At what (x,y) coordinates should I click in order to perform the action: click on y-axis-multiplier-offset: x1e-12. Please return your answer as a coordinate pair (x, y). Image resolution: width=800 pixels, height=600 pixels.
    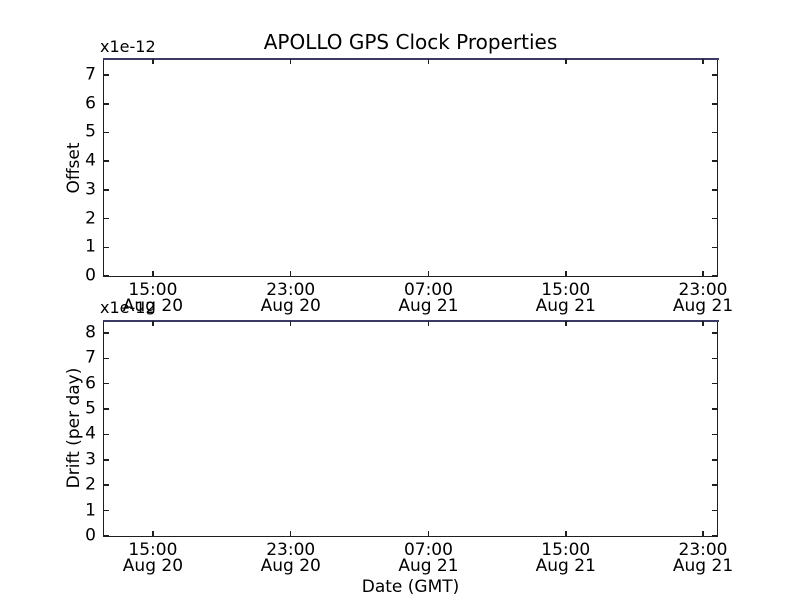
    Looking at the image, I should click on (128, 46).